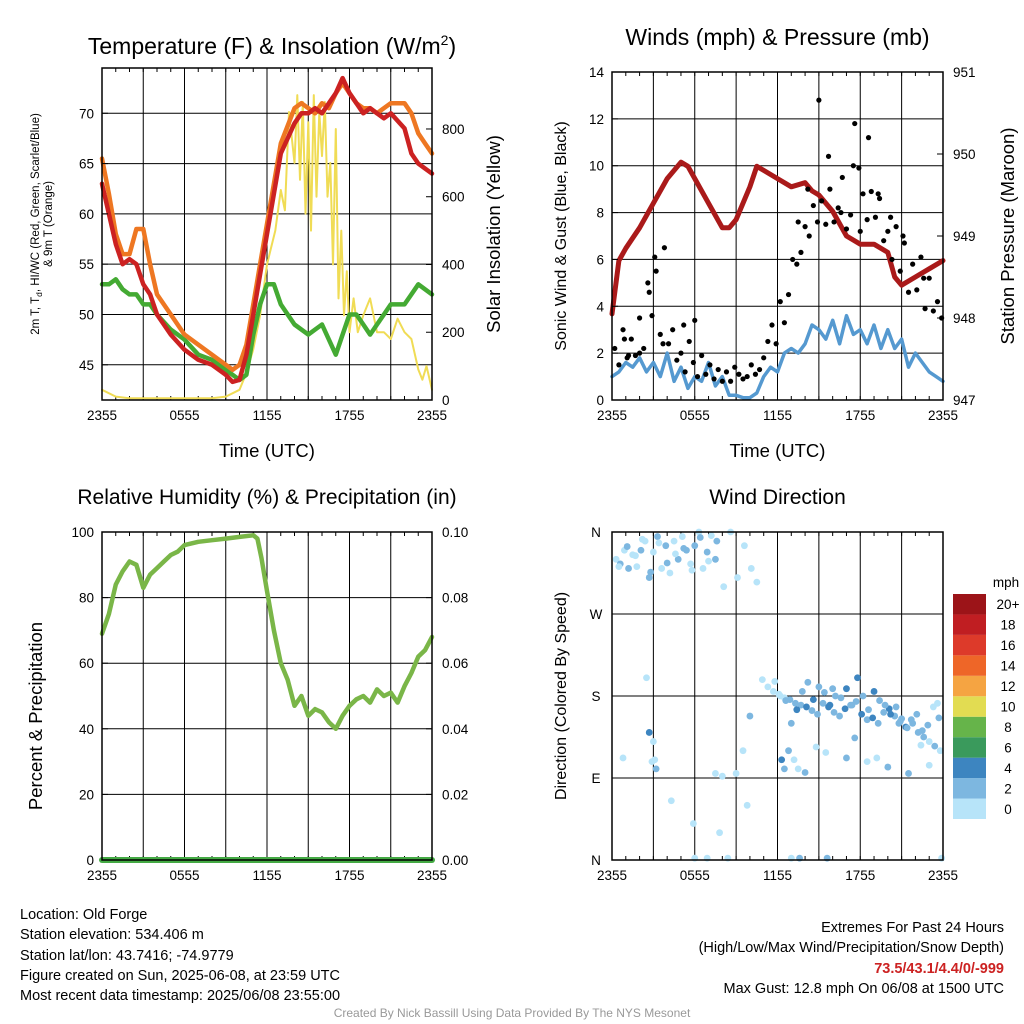 This screenshot has width=1024, height=1024. Describe the element at coordinates (964, 400) in the screenshot. I see `y2-tick-label: 947` at that location.